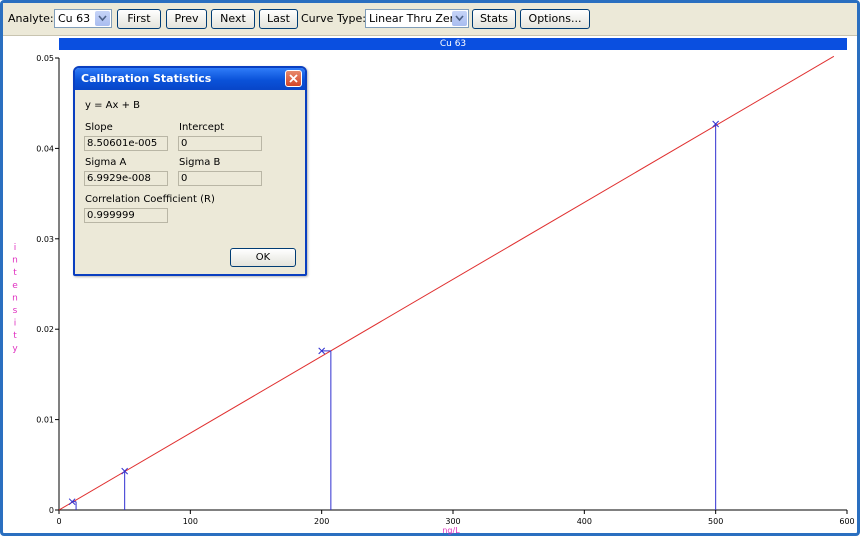  What do you see at coordinates (452, 521) in the screenshot?
I see `x-tick-label: 300` at bounding box center [452, 521].